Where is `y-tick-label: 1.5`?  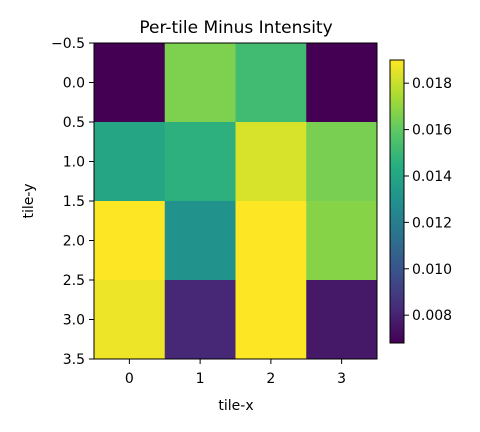 y-tick-label: 1.5 is located at coordinates (74, 202).